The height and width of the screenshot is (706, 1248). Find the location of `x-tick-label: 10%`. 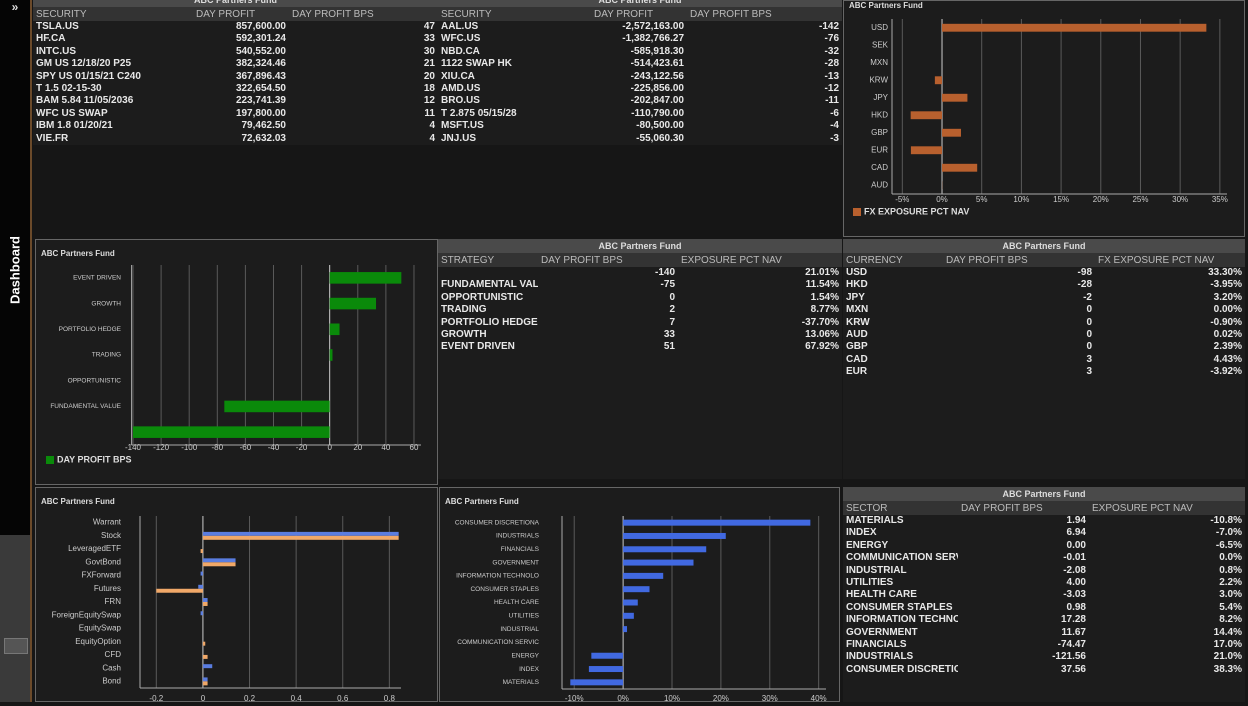

x-tick-label: 10% is located at coordinates (672, 697).